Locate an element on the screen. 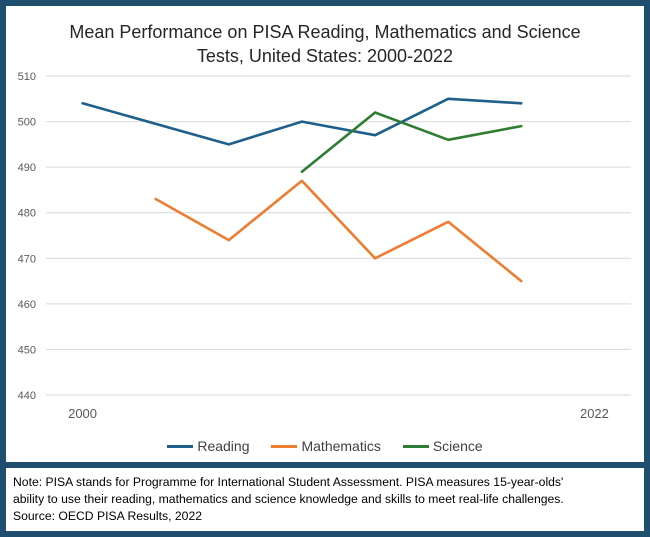 This screenshot has width=650, height=537. legend-item-science: Science is located at coordinates (442, 446).